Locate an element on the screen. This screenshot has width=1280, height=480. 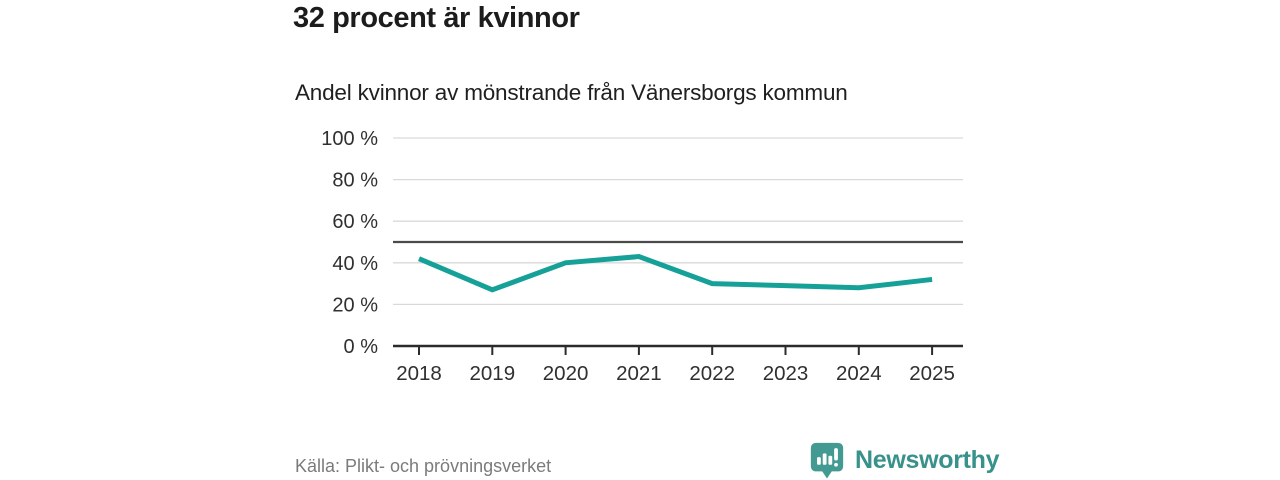
x-tick-label: 2023 is located at coordinates (786, 373).